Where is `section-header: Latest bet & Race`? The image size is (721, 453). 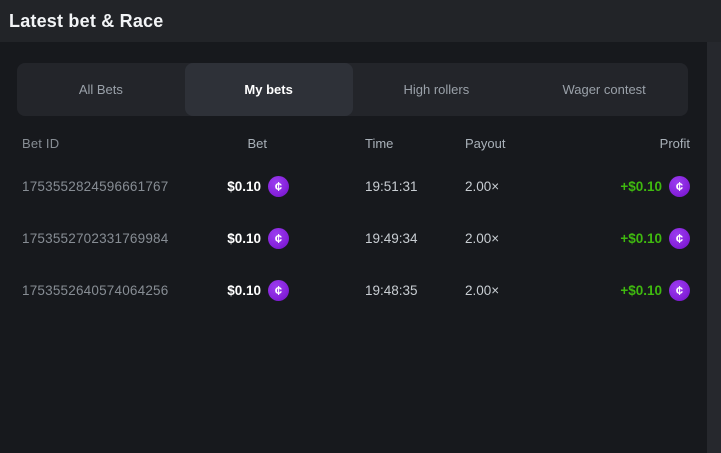 section-header: Latest bet & Race is located at coordinates (360, 21).